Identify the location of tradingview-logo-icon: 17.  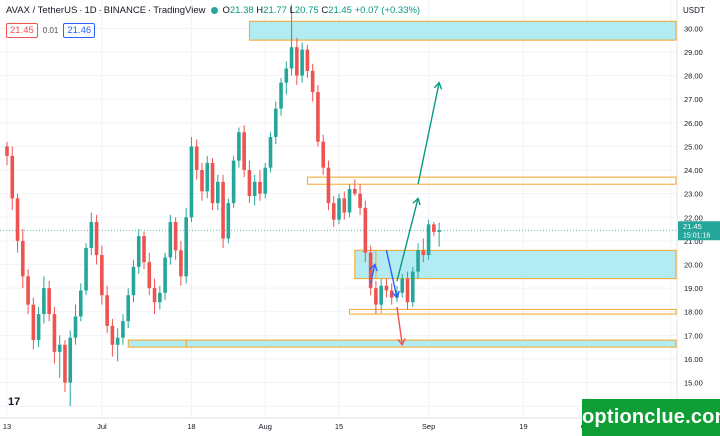
(14, 402).